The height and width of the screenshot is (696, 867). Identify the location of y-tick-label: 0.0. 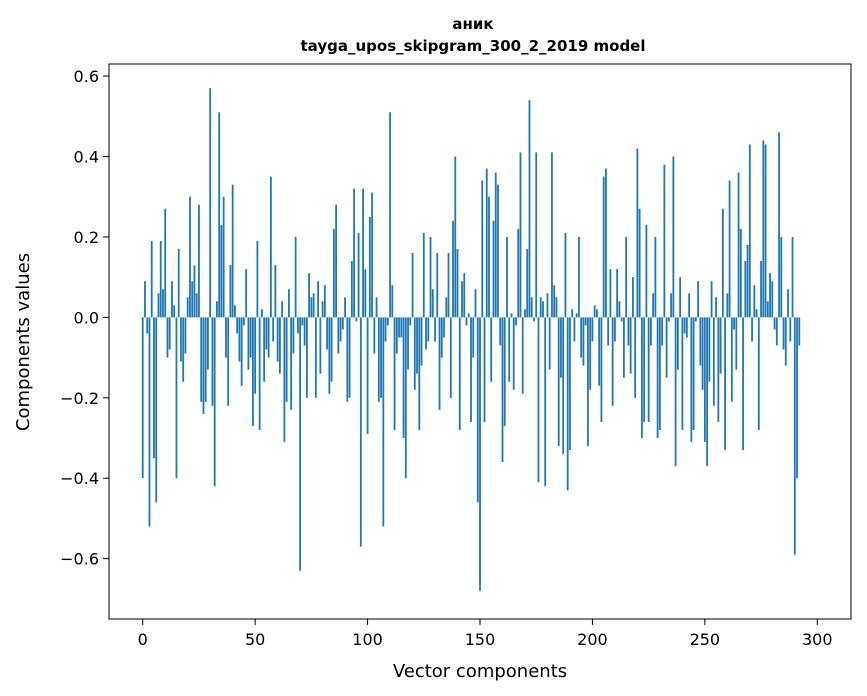
(86, 317).